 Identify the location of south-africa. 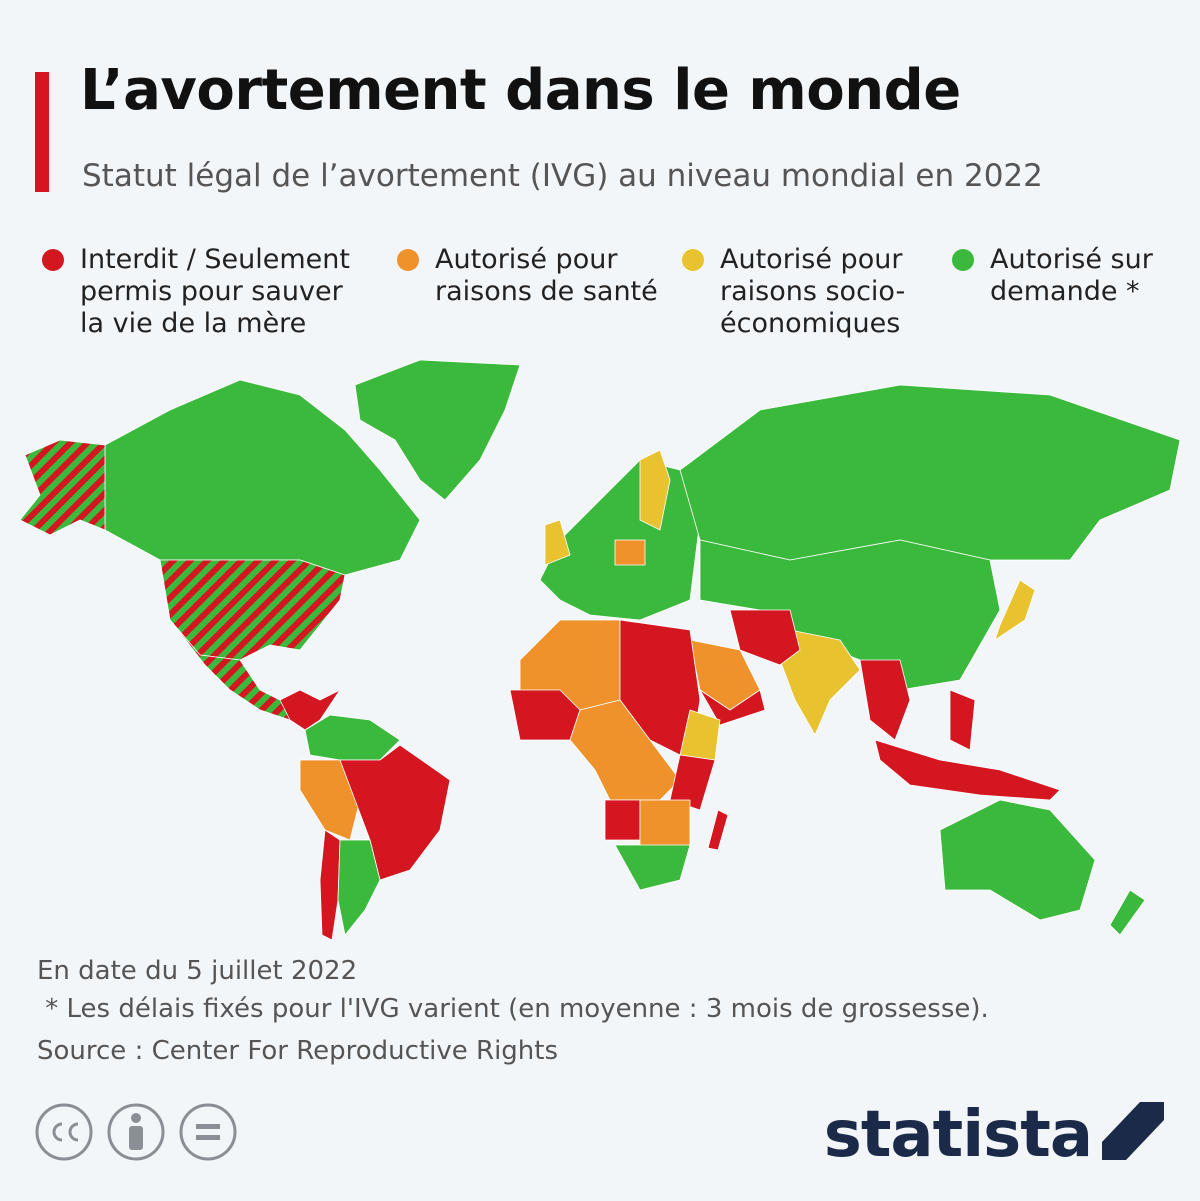
(652, 867).